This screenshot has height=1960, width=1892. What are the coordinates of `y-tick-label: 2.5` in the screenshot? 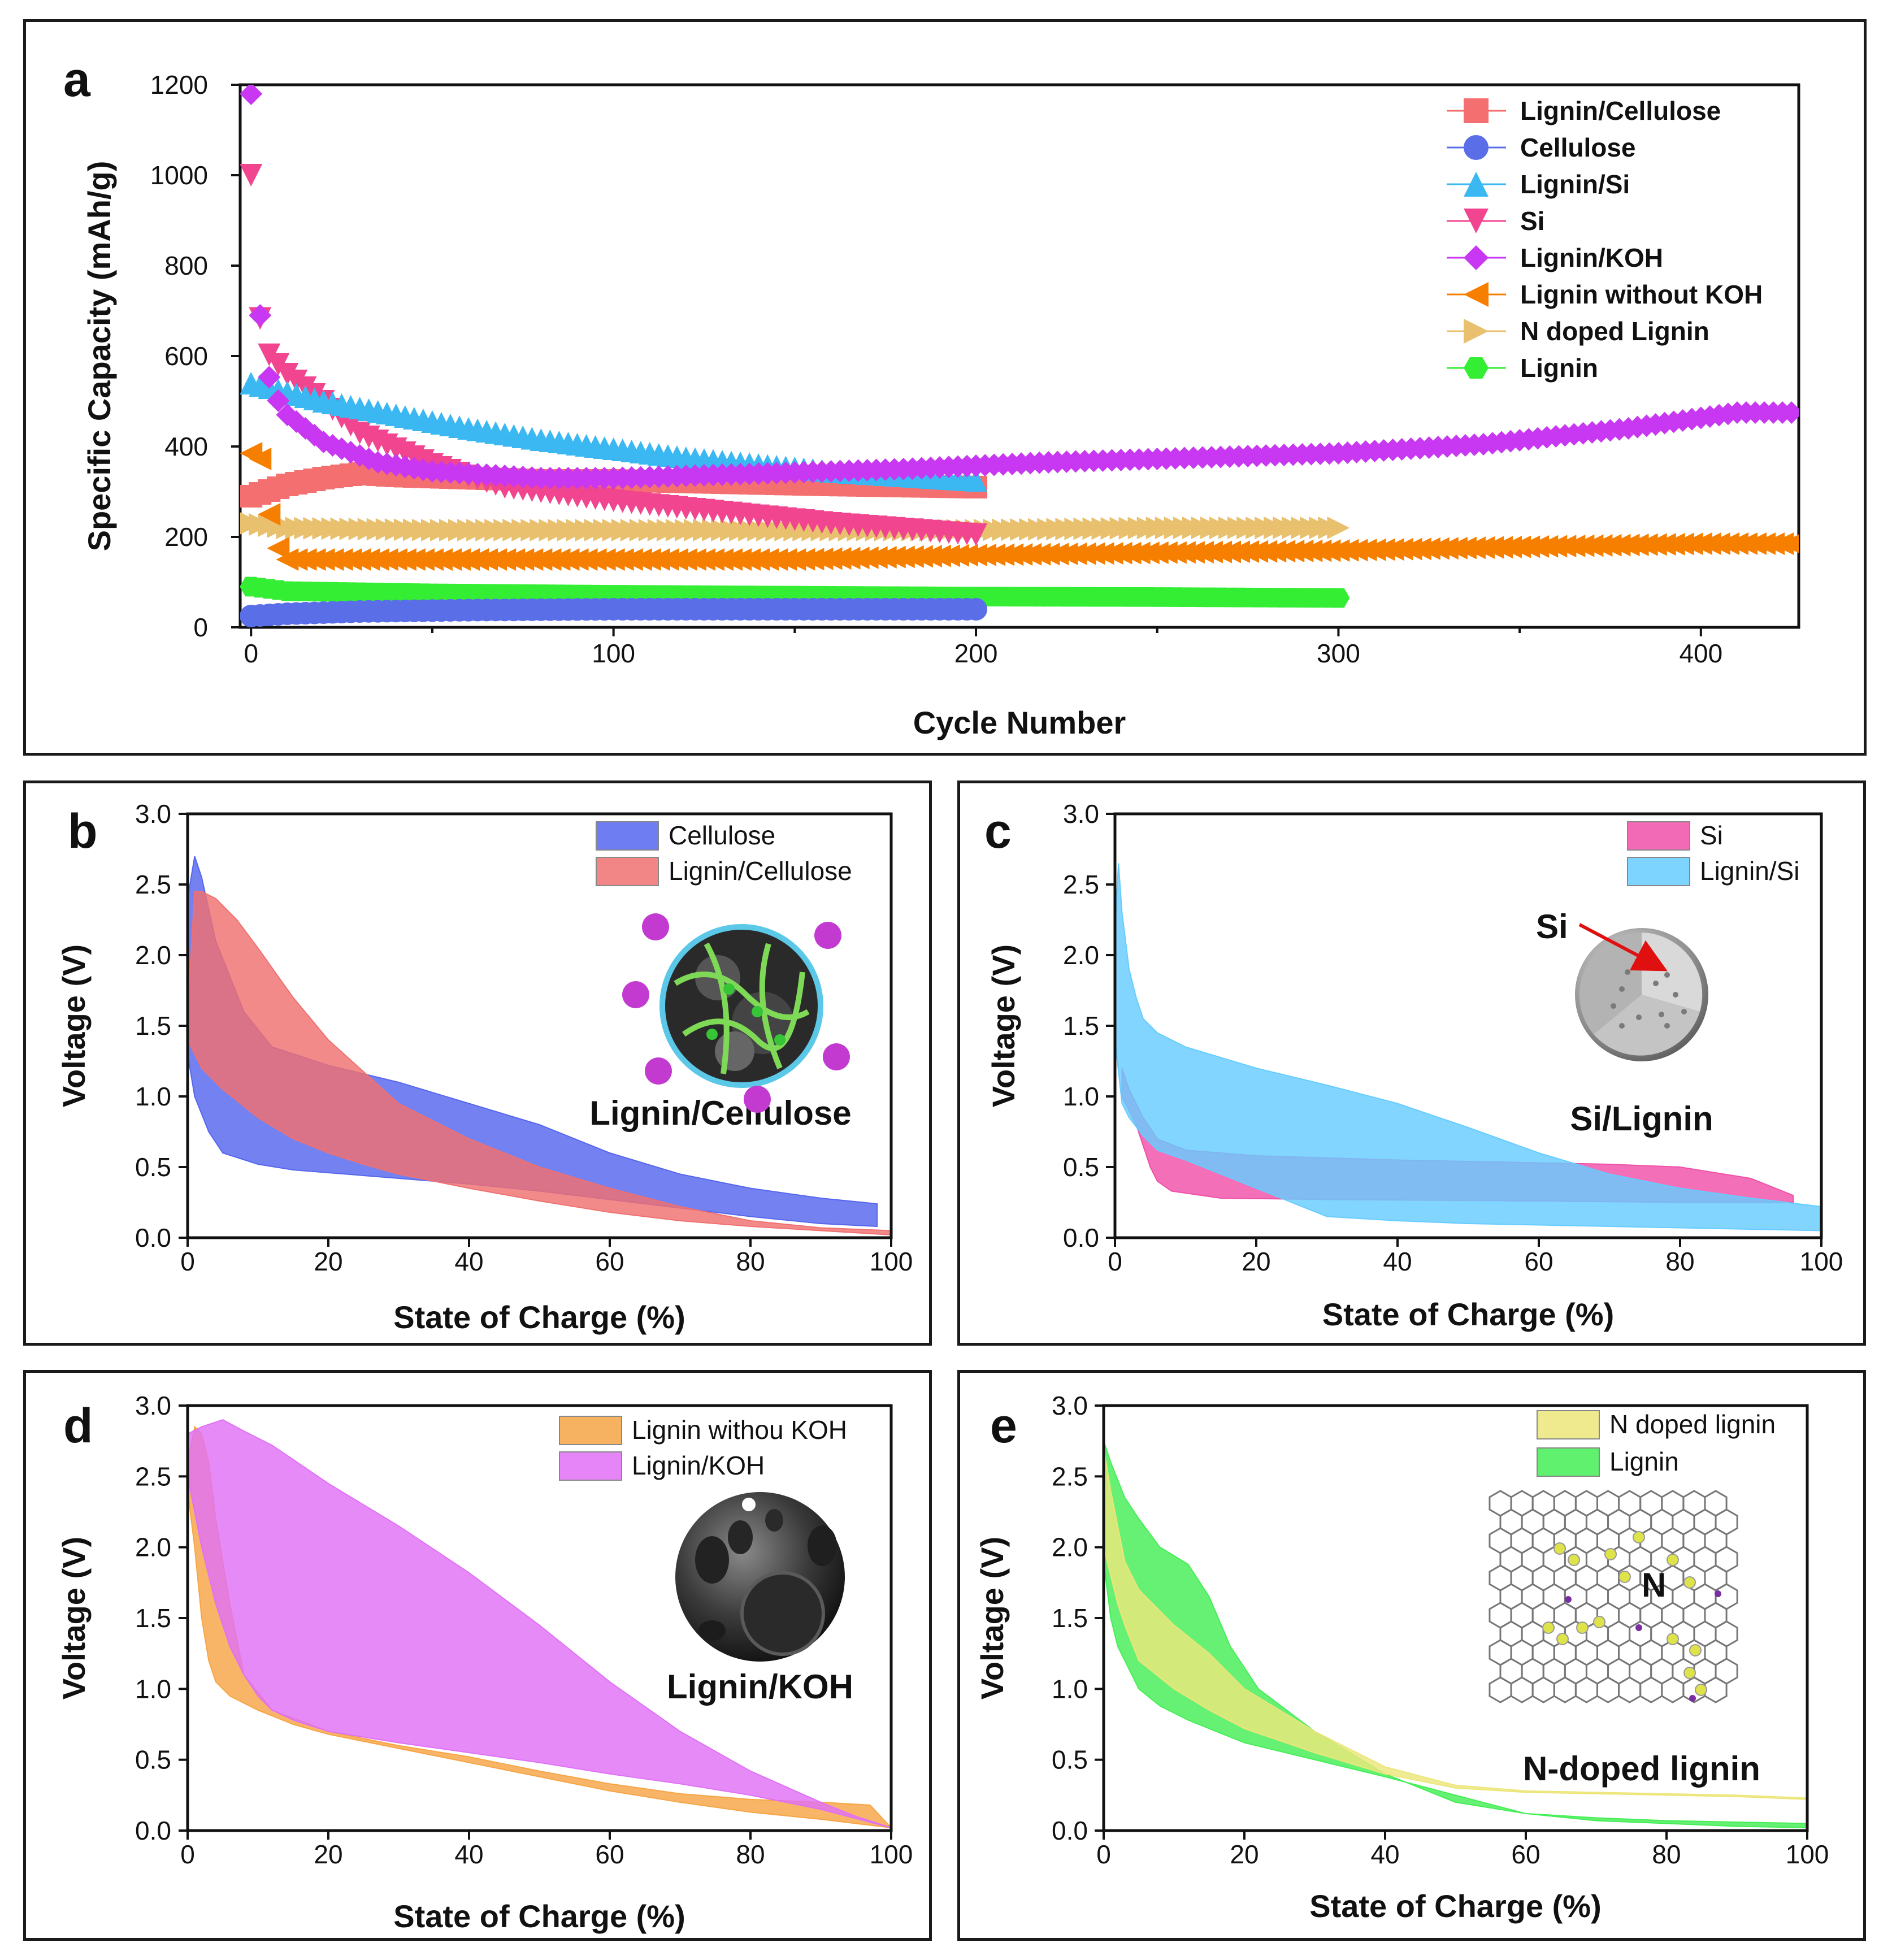 It's located at (1070, 1476).